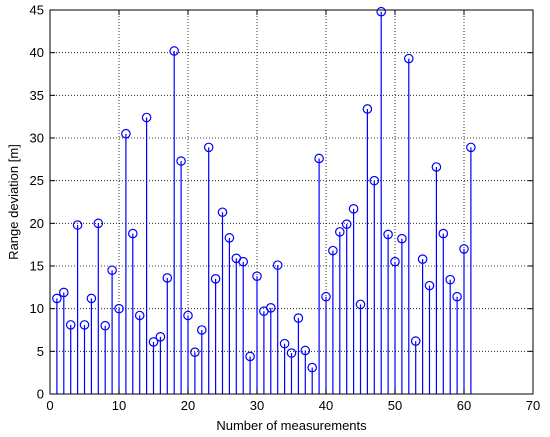  I want to click on x-tick-label: 40, so click(326, 405).